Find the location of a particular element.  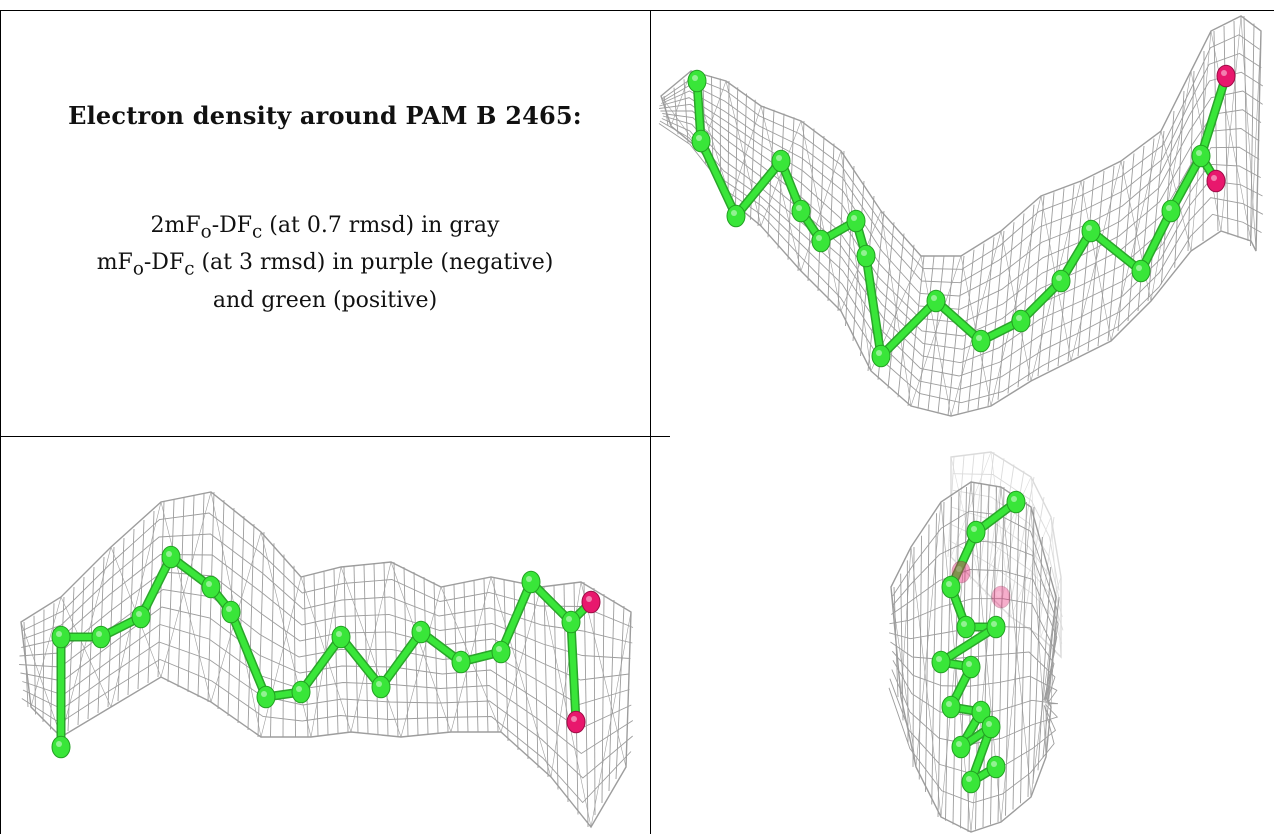

table-border-left is located at coordinates (0, 422).